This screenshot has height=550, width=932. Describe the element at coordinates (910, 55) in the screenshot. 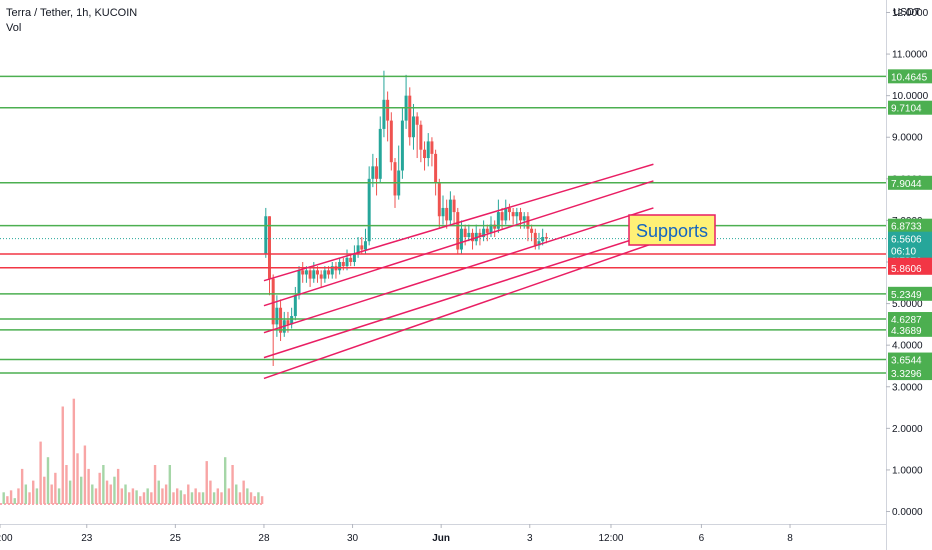

I see `price-tick-label: 11.0000` at that location.